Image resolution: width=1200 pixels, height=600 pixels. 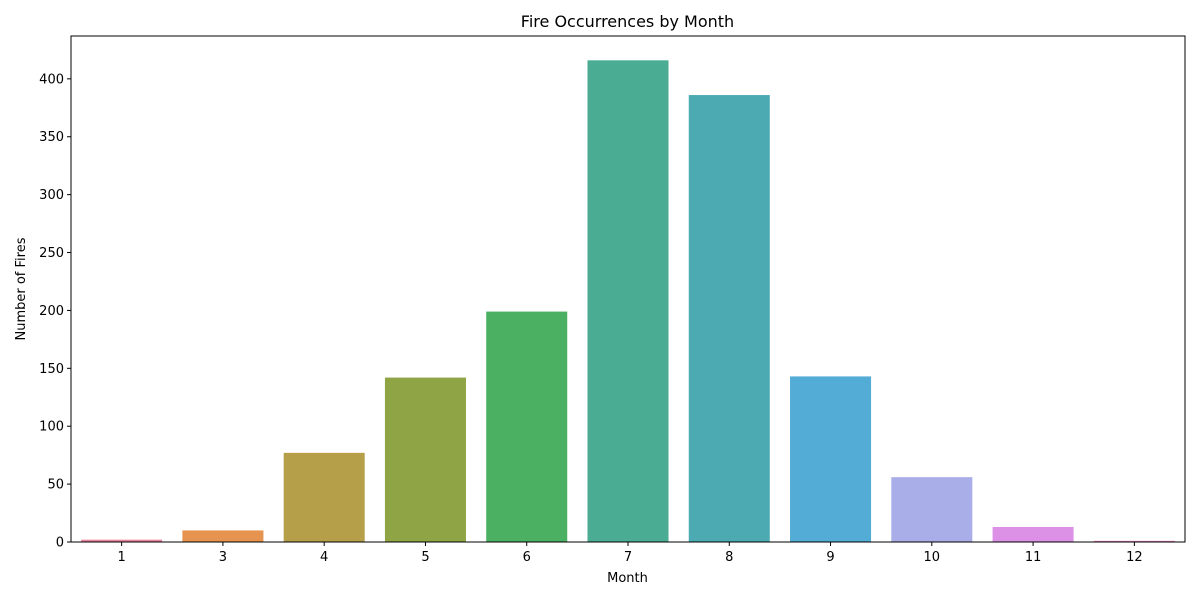 What do you see at coordinates (51, 137) in the screenshot?
I see `y-tick-label: 350` at bounding box center [51, 137].